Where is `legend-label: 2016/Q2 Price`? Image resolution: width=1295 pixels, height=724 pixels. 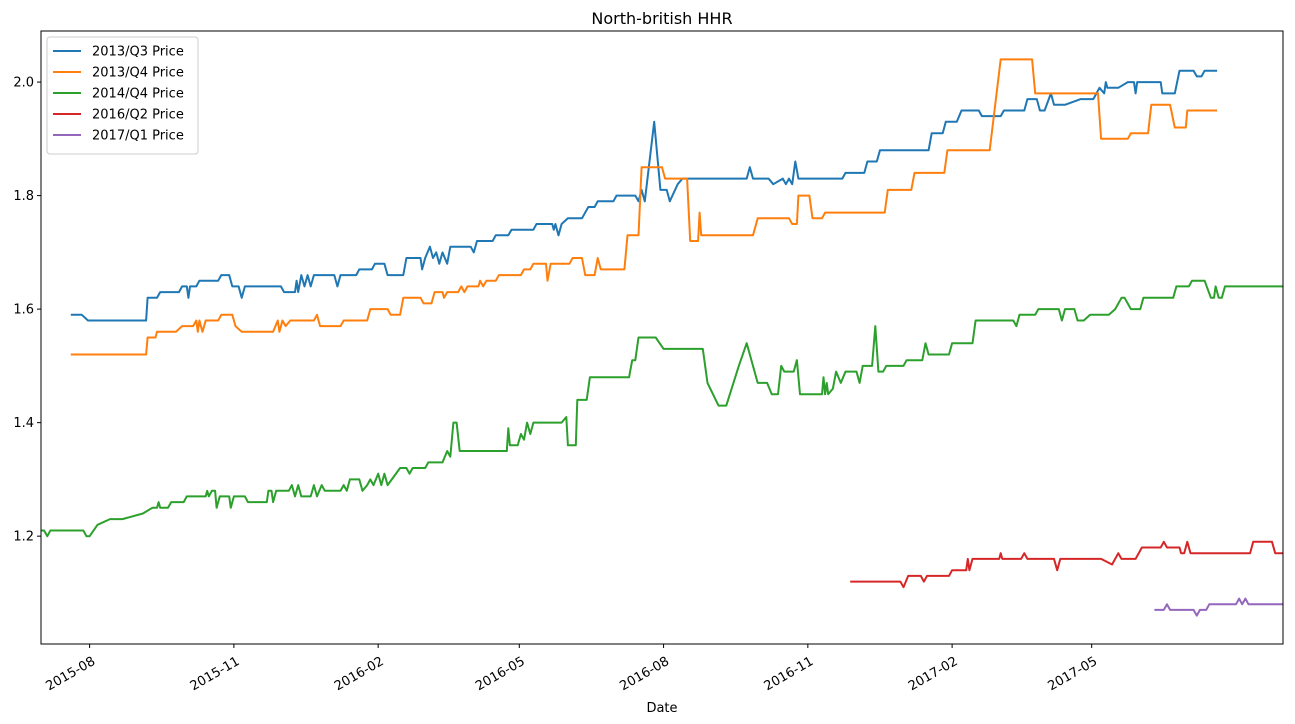
legend-label: 2016/Q2 Price is located at coordinates (138, 115).